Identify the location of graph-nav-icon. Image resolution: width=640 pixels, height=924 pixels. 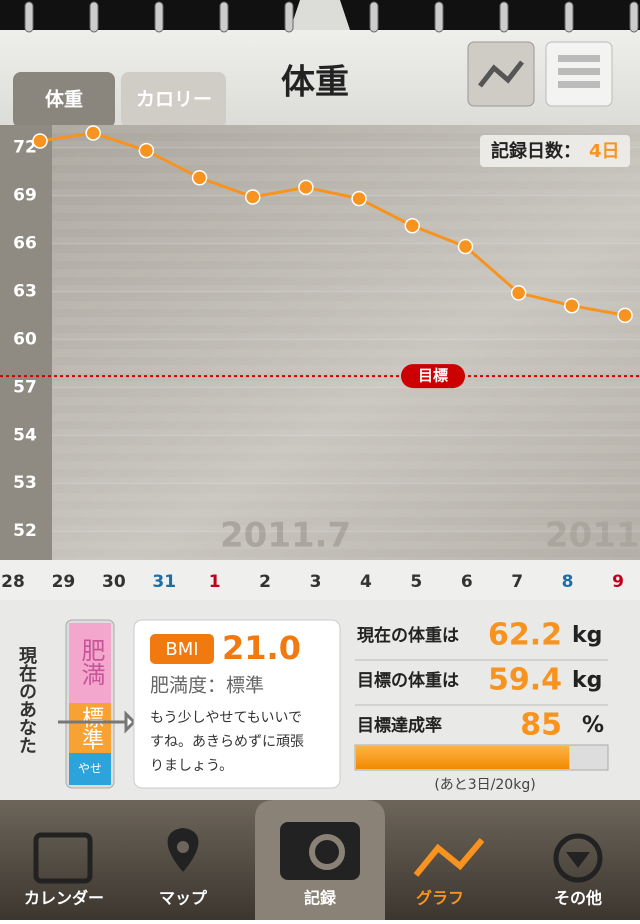
(449, 857).